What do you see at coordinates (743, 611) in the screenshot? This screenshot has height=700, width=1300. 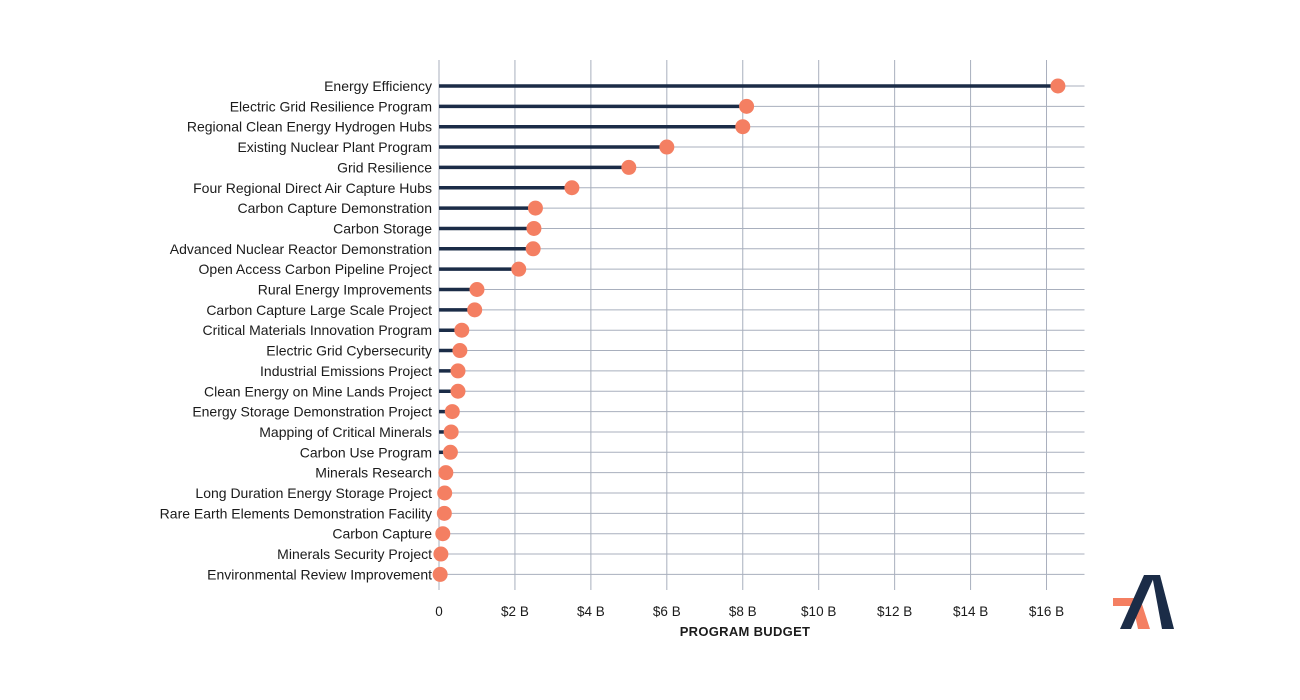 I see `x-tick-label: $8 B` at bounding box center [743, 611].